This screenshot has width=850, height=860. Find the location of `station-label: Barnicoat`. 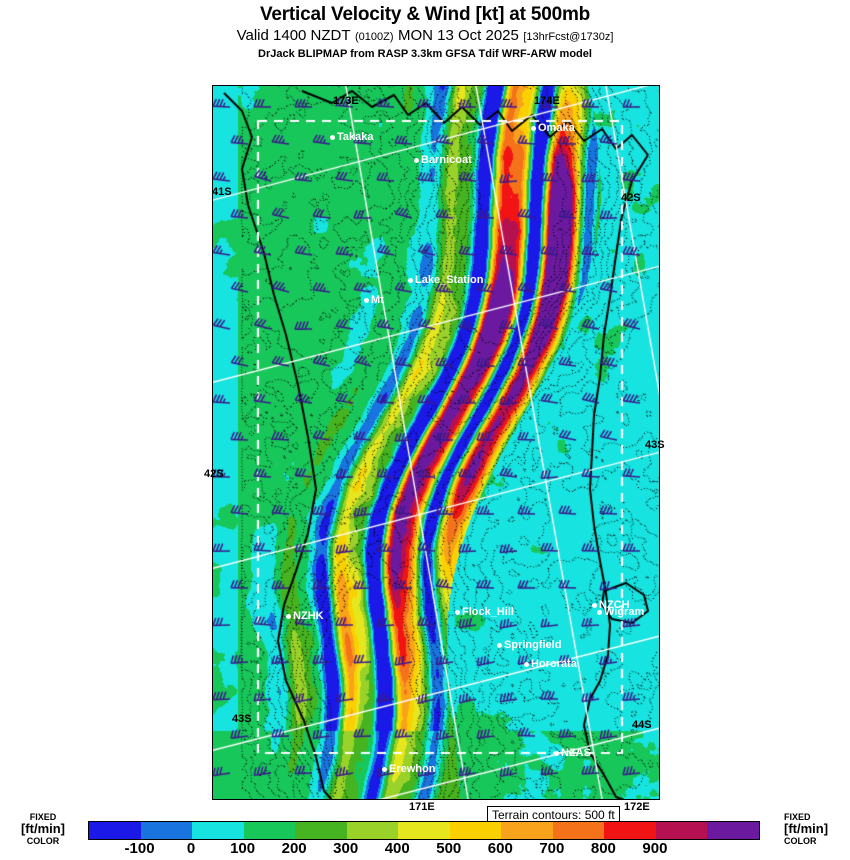

station-label: Barnicoat is located at coordinates (446, 160).